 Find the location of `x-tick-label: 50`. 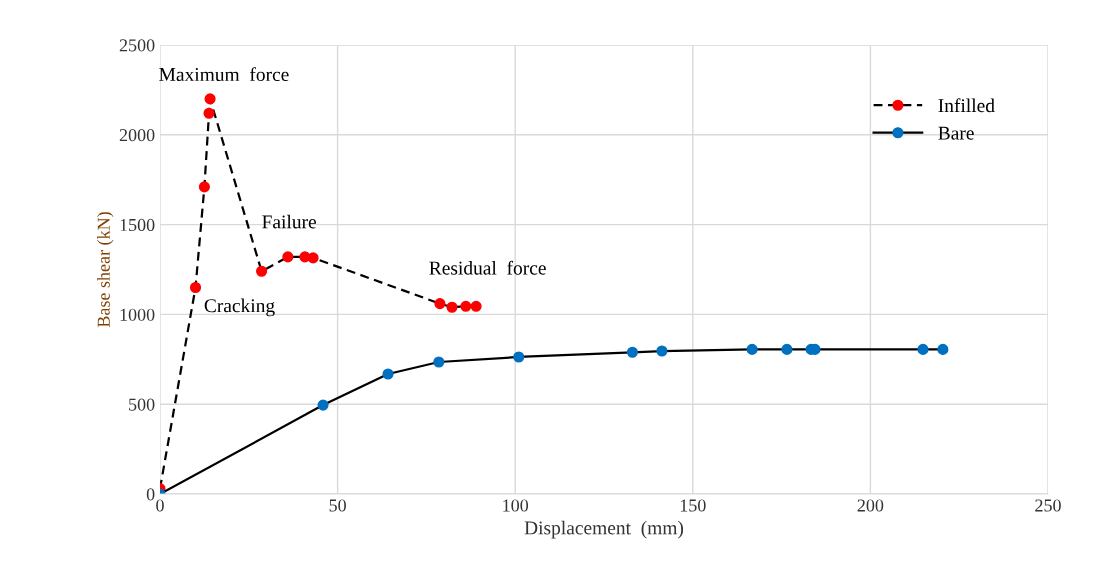

x-tick-label: 50 is located at coordinates (337, 505).